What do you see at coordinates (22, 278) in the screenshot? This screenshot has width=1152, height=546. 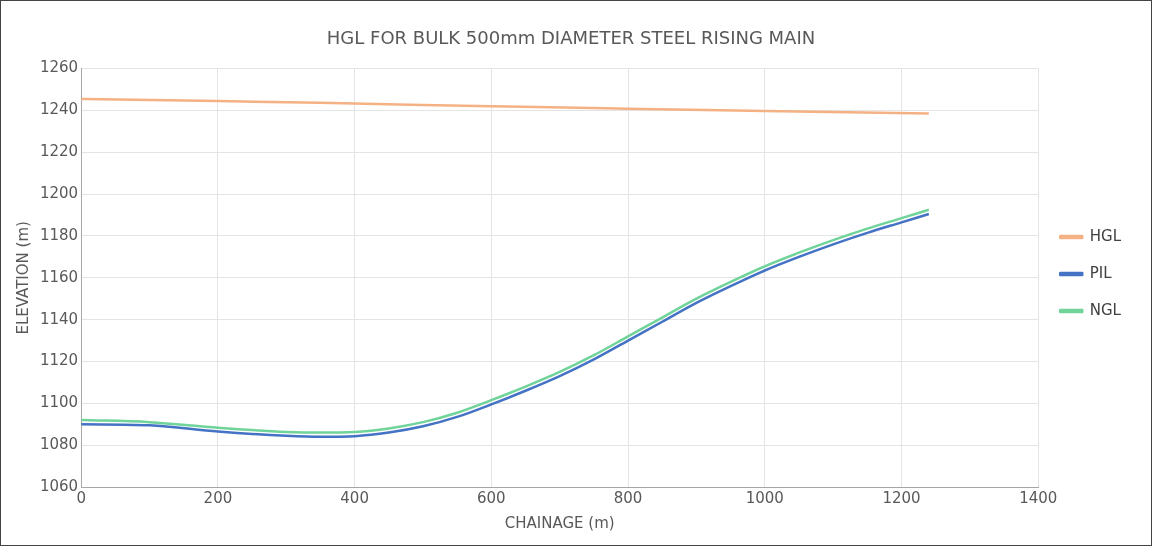 I see `y-axis-title: ELEVATION (m)` at bounding box center [22, 278].